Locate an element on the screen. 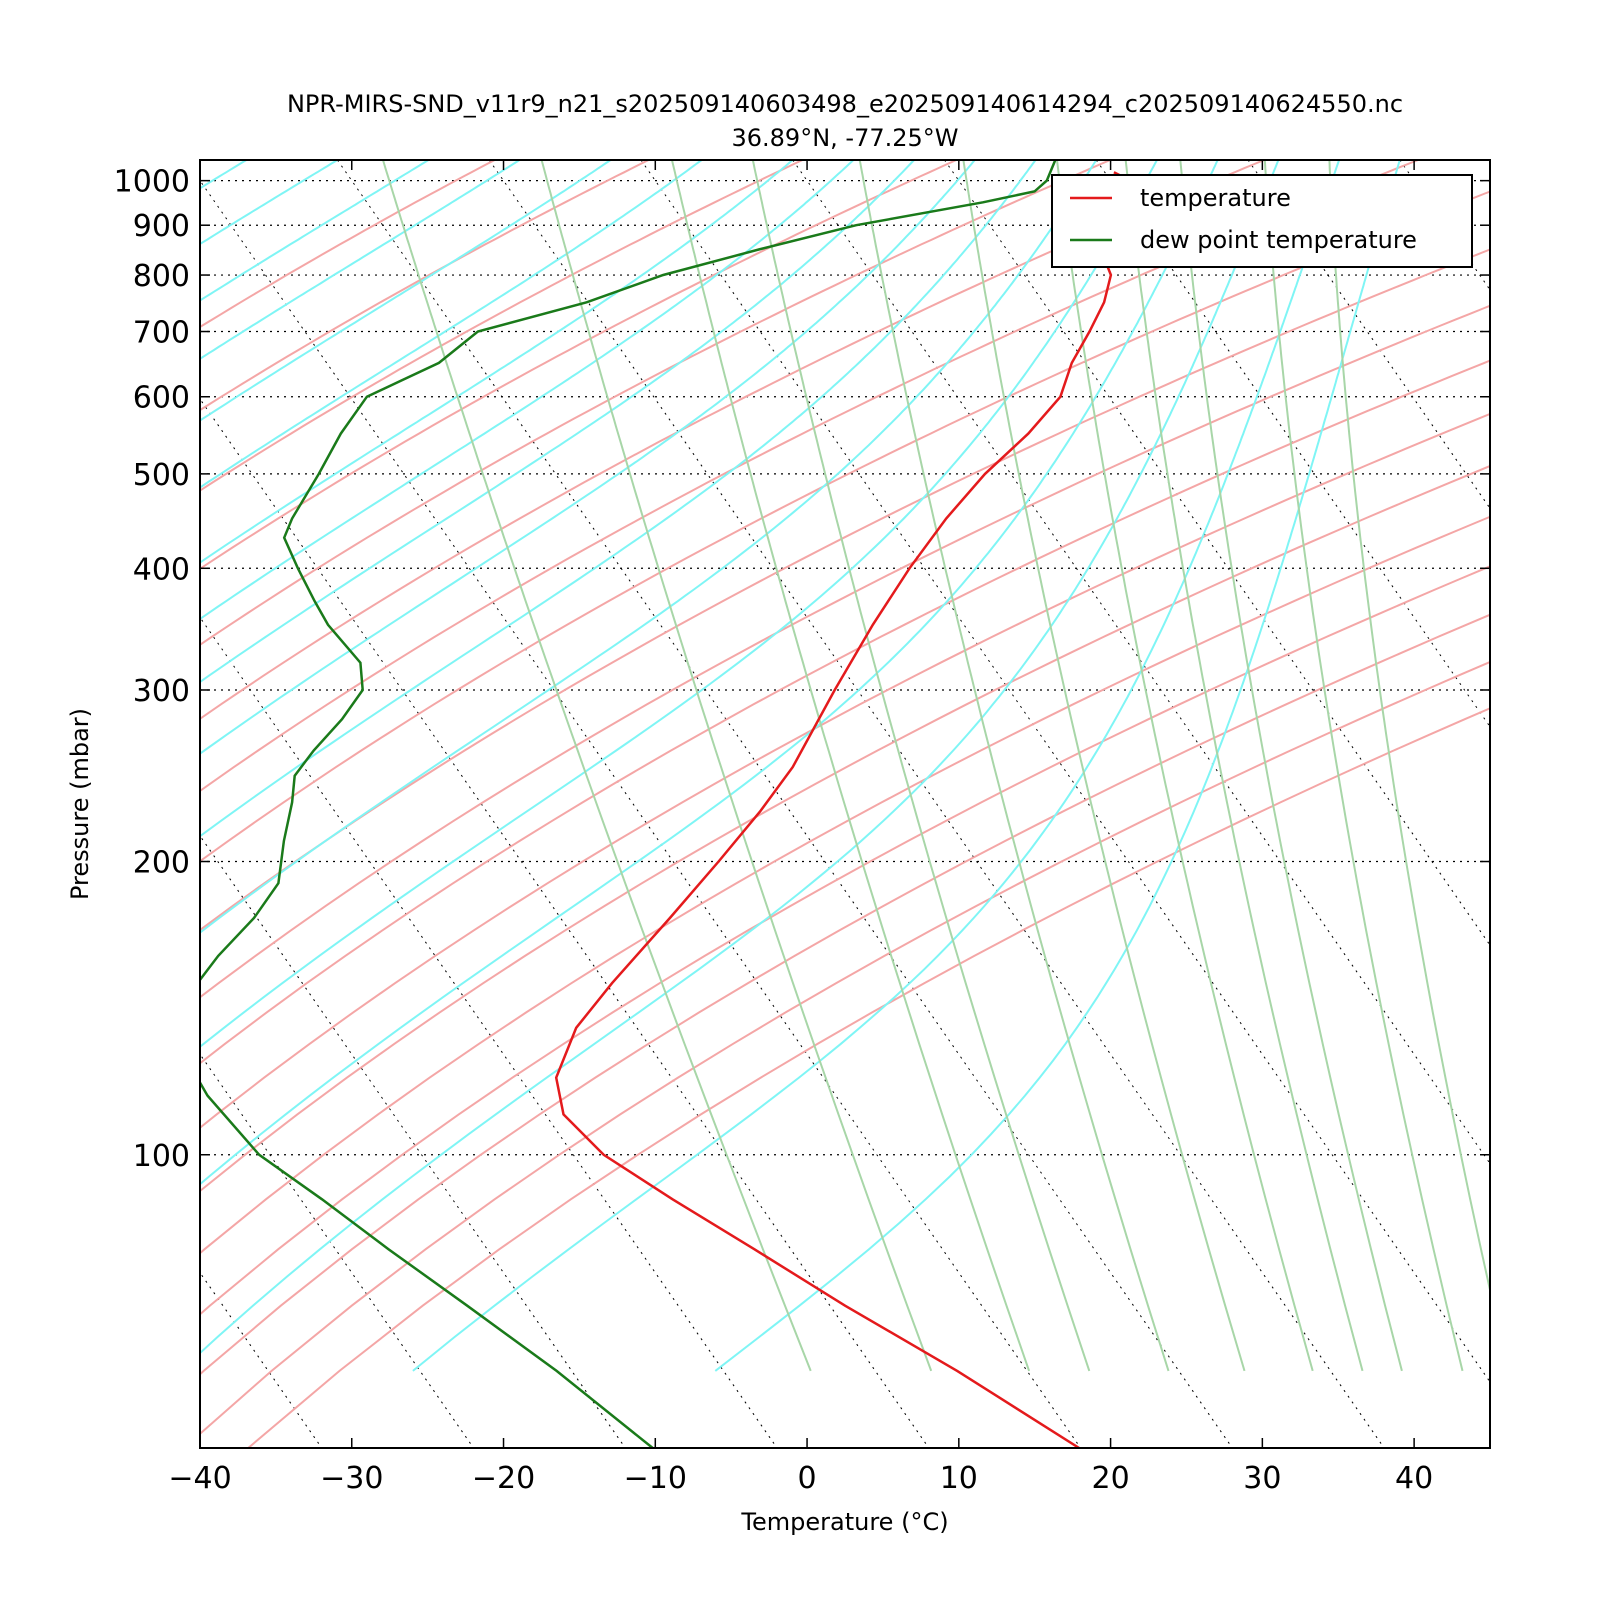 The height and width of the screenshot is (1600, 1600). y-tick-label: 900 is located at coordinates (161, 226).